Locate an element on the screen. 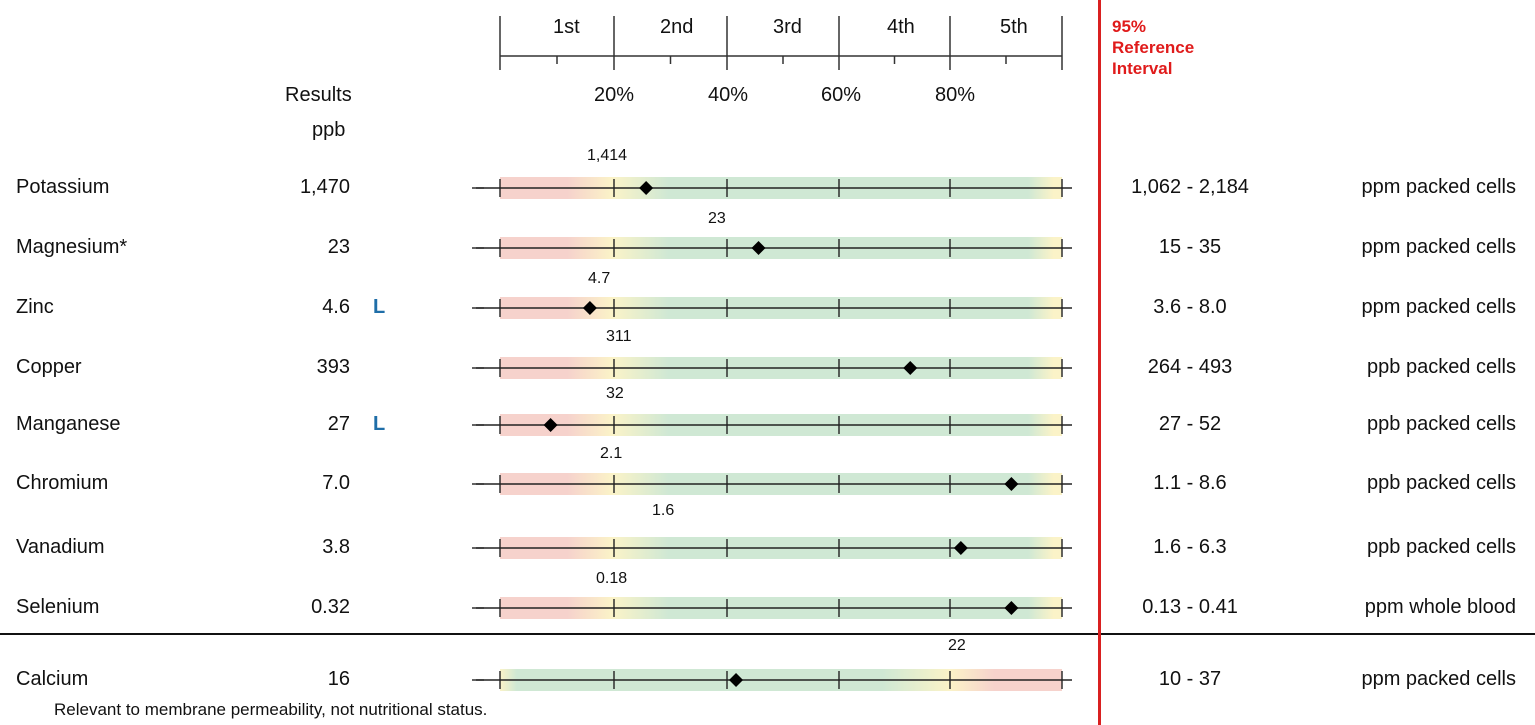 Image resolution: width=1535 pixels, height=725 pixels. median-value: 23 is located at coordinates (717, 218).